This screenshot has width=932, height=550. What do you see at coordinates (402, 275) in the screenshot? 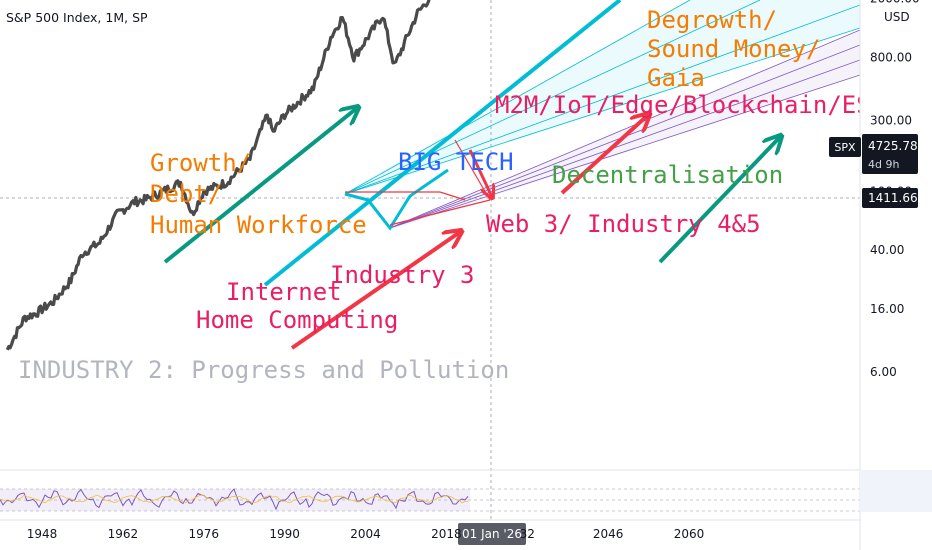
I see `label-industry3: Industry 3` at bounding box center [402, 275].